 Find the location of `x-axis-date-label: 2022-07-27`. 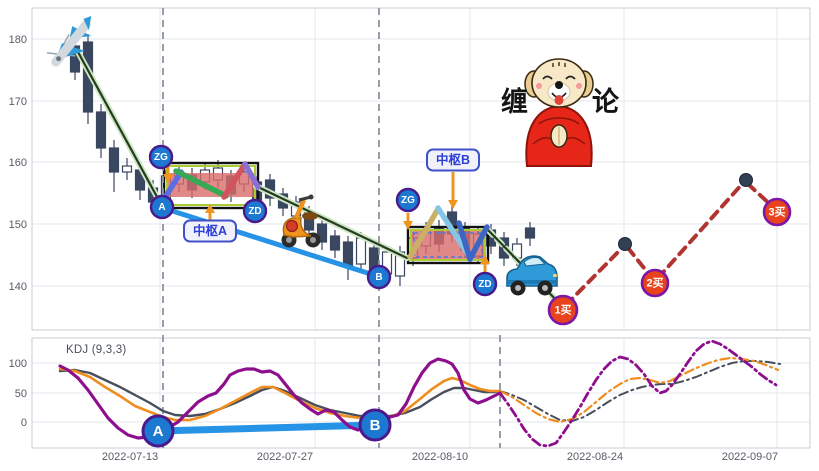

x-axis-date-label: 2022-07-27 is located at coordinates (285, 457).